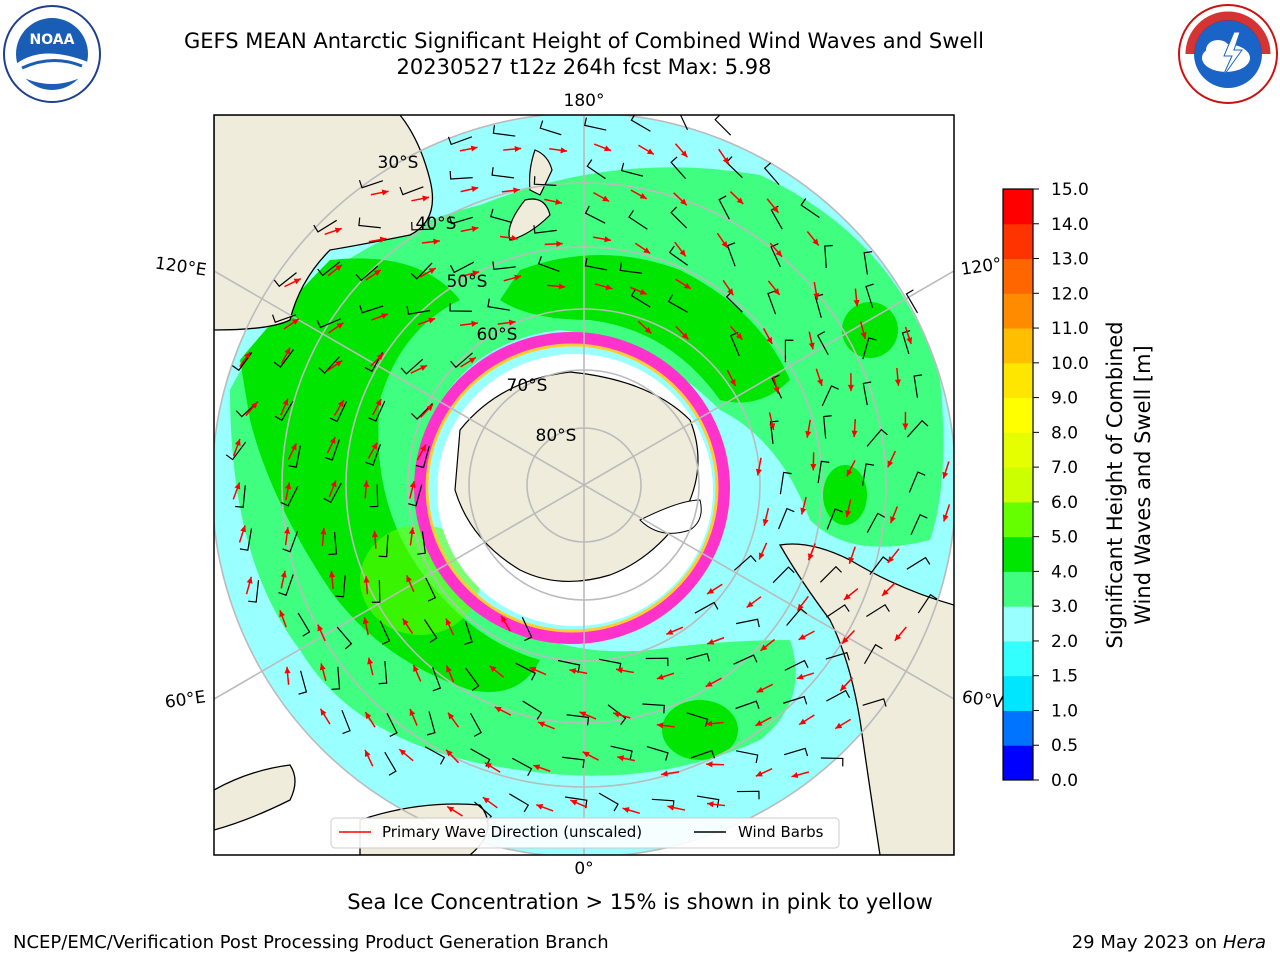 This screenshot has height=960, width=1280. I want to click on colorbar-label-line2: Wind Waves and Swell [m], so click(1143, 485).